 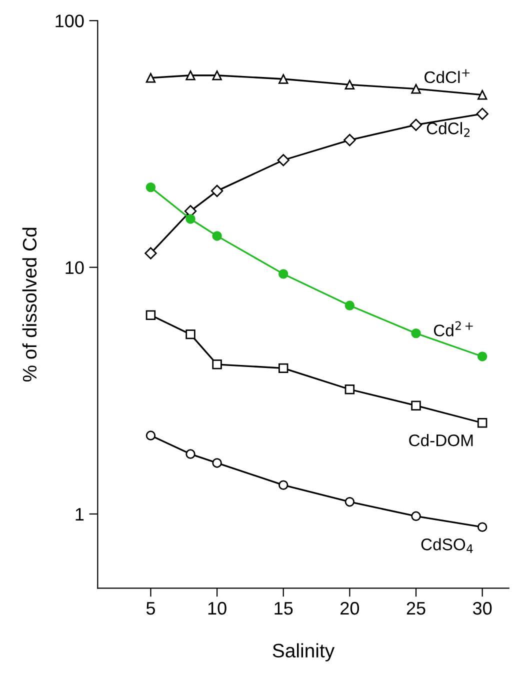 I want to click on x-tick-label: 10, so click(x=217, y=608).